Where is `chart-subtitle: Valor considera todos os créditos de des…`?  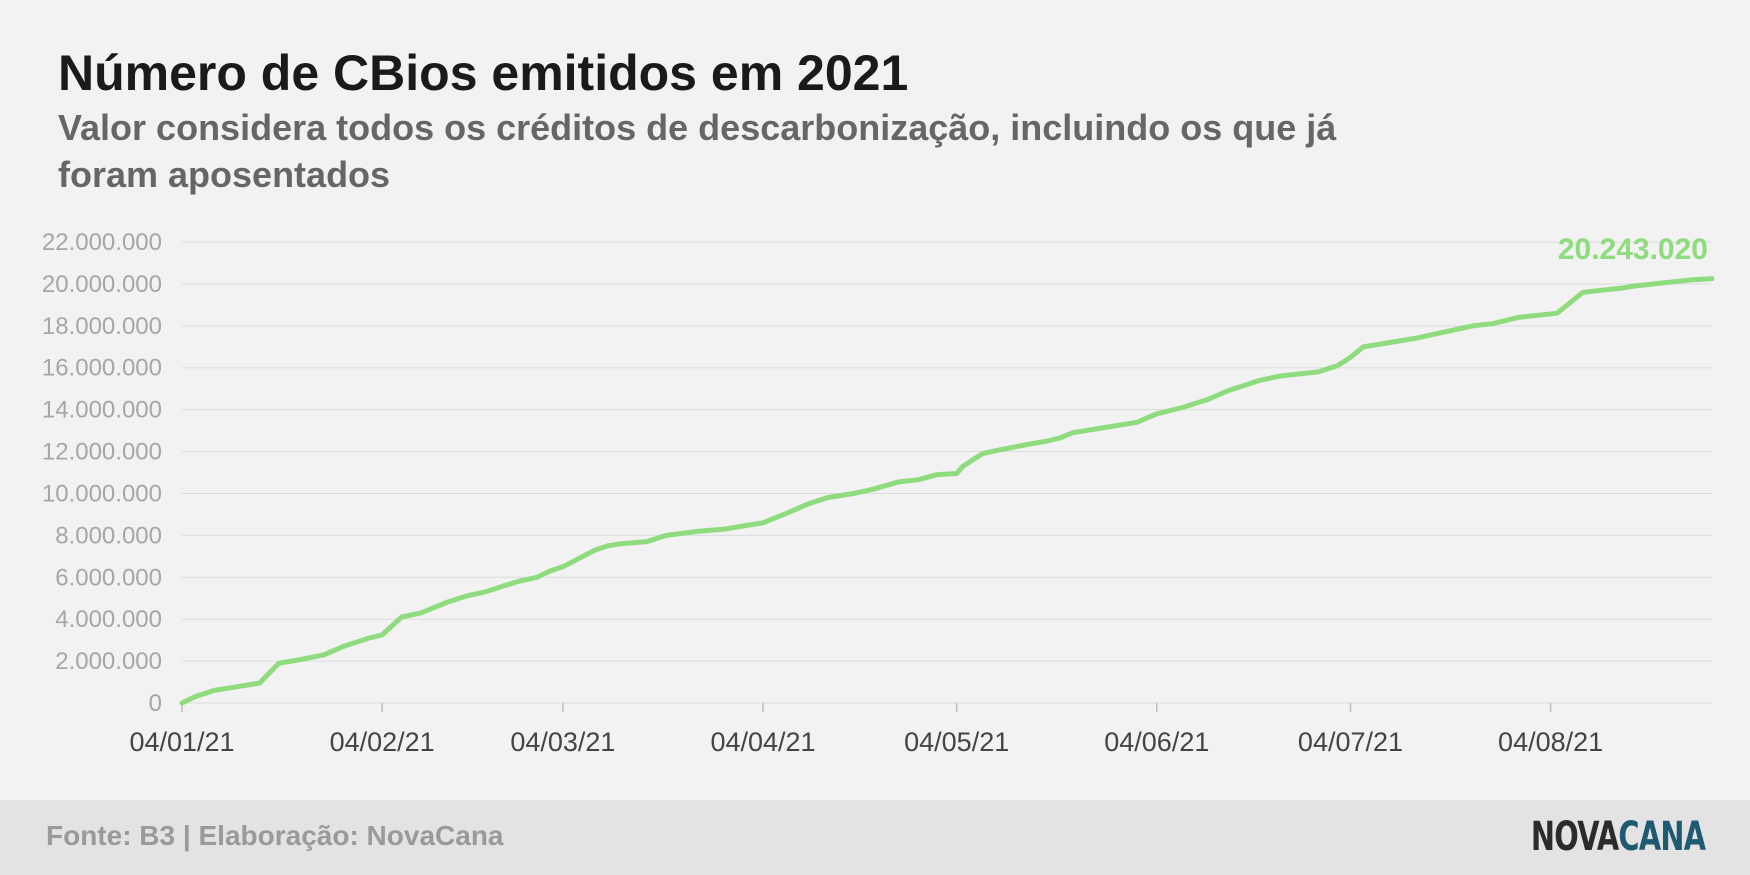
chart-subtitle: Valor considera todos os créditos de des… is located at coordinates (697, 151).